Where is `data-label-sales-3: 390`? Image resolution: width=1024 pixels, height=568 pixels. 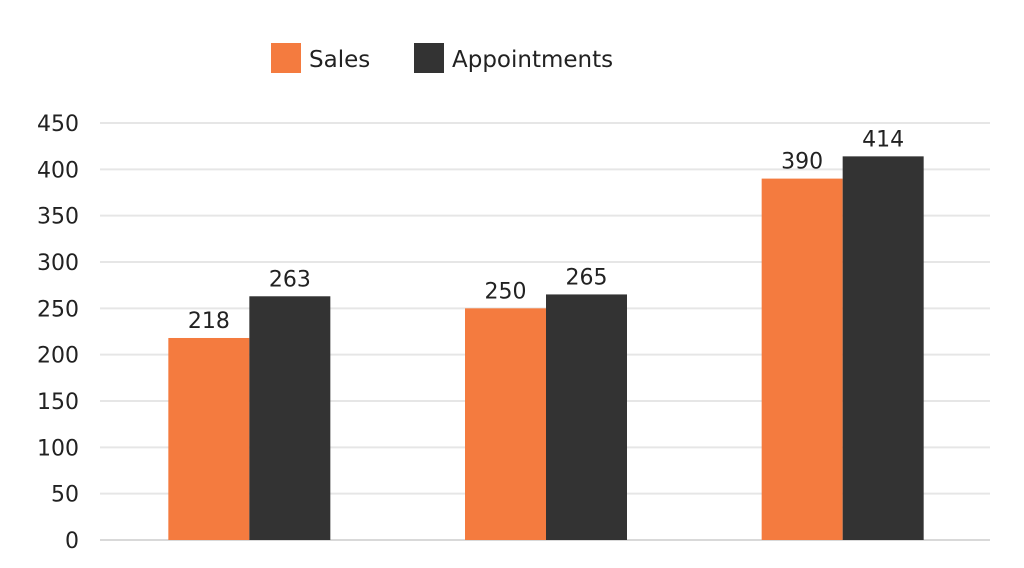
data-label-sales-3: 390 is located at coordinates (802, 162).